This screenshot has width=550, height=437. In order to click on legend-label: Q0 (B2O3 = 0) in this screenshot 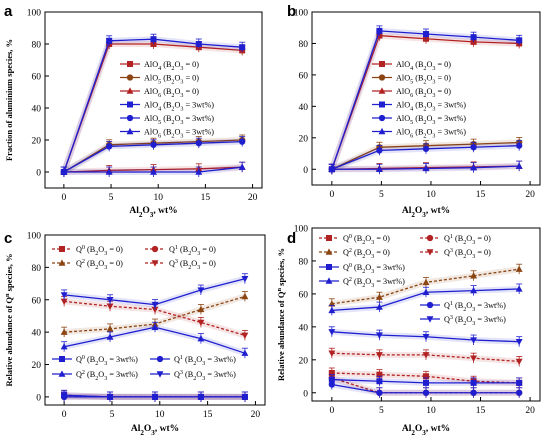, I will do `click(366, 240)`.